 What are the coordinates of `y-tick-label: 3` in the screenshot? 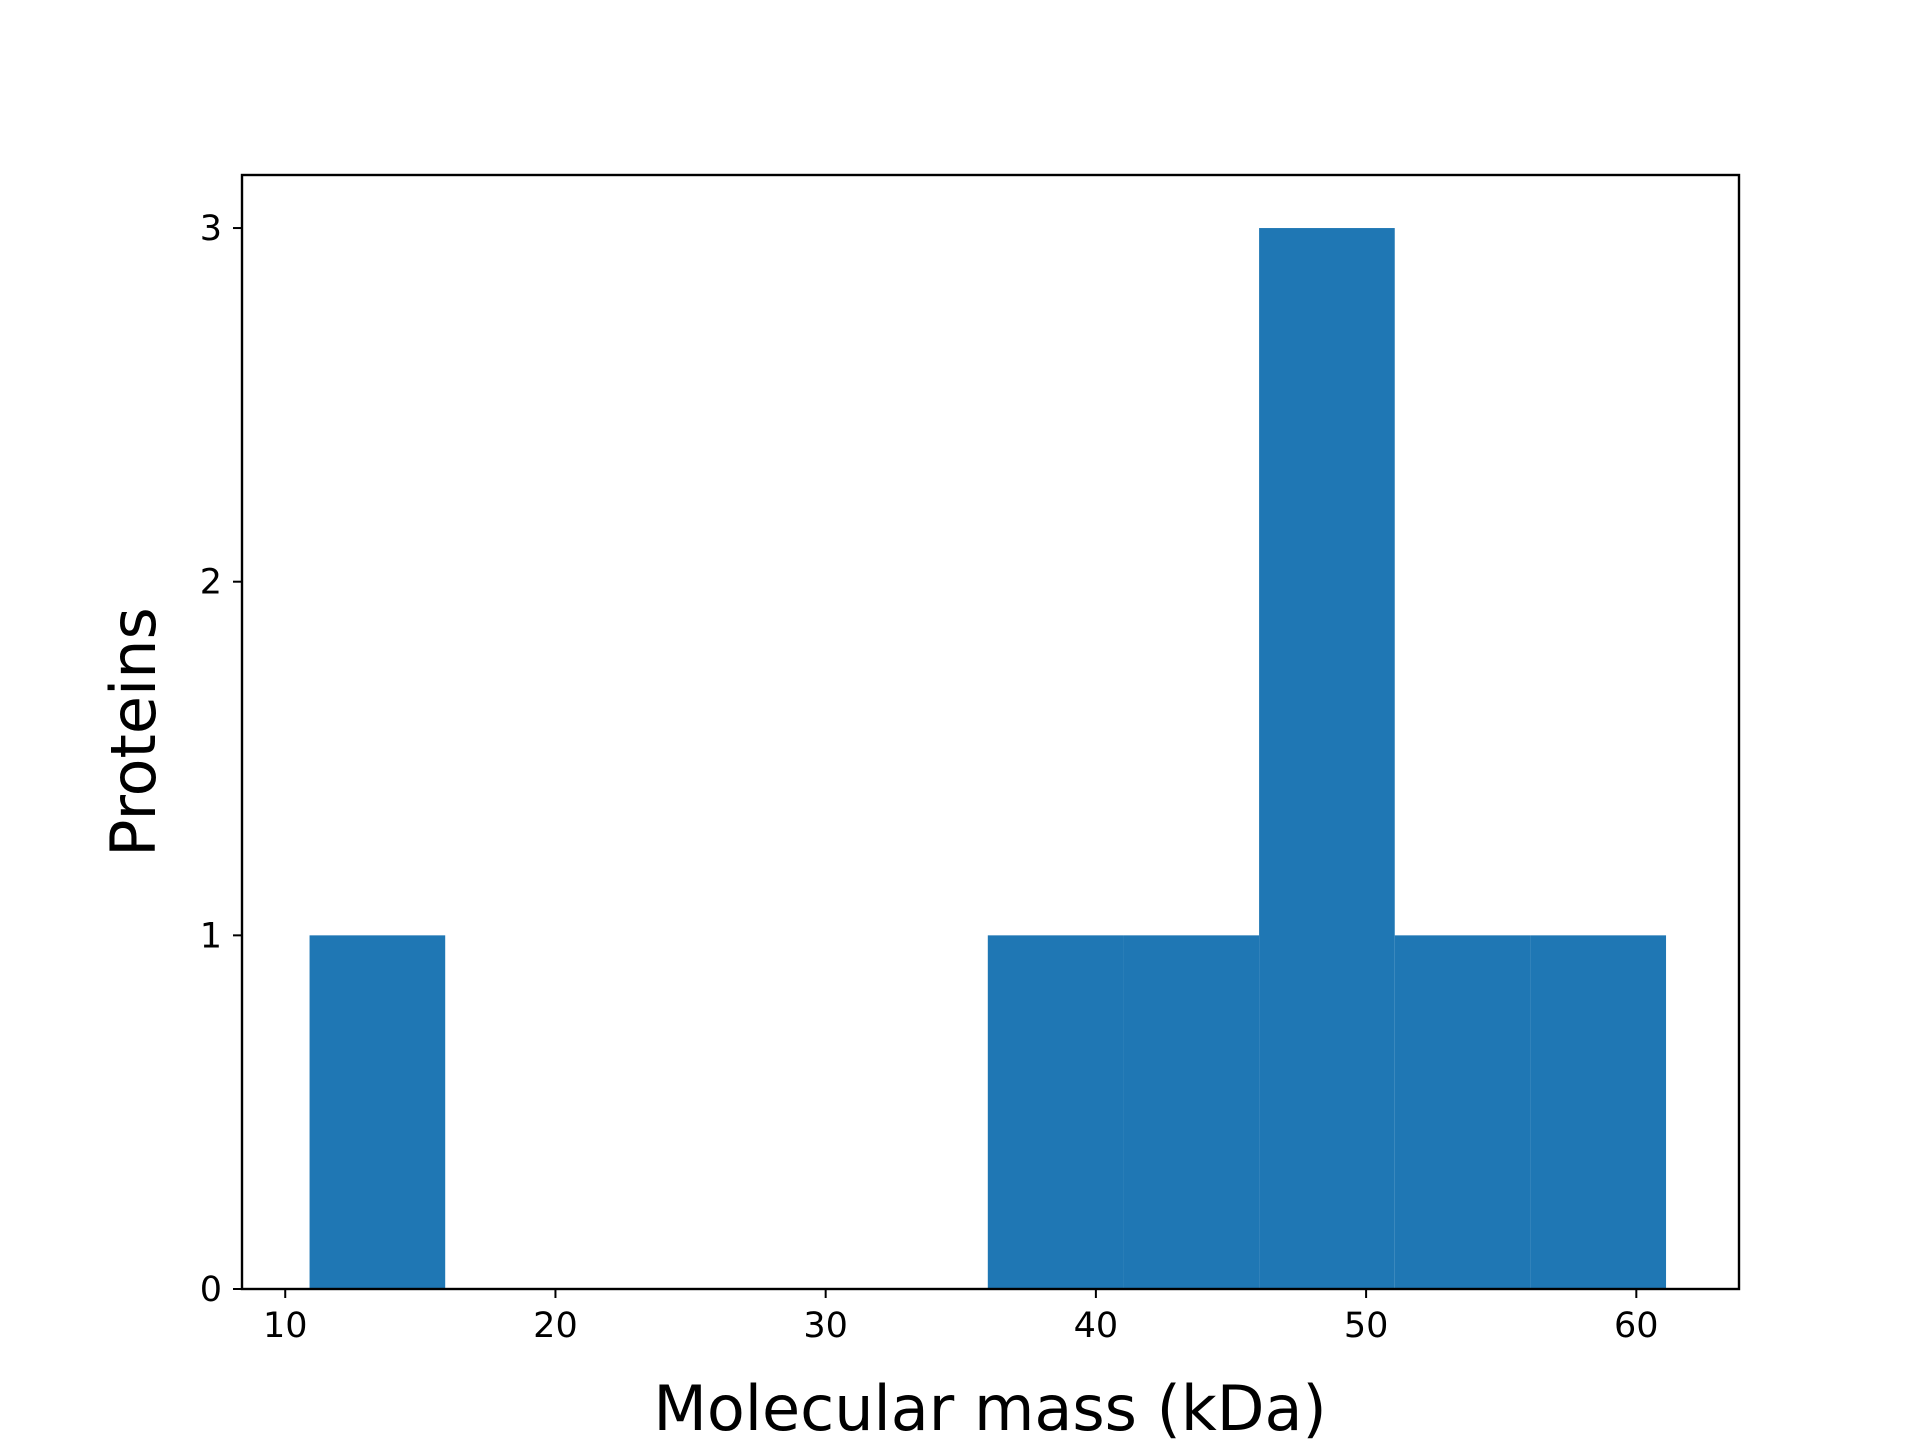 It's located at (211, 229).